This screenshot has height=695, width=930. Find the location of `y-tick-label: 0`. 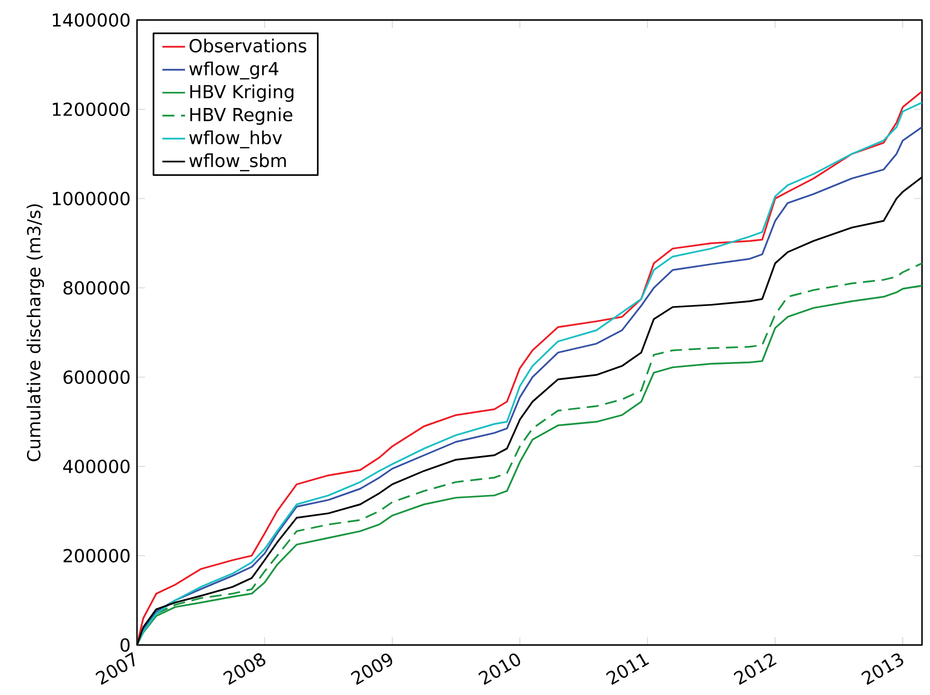

y-tick-label: 0 is located at coordinates (125, 645).